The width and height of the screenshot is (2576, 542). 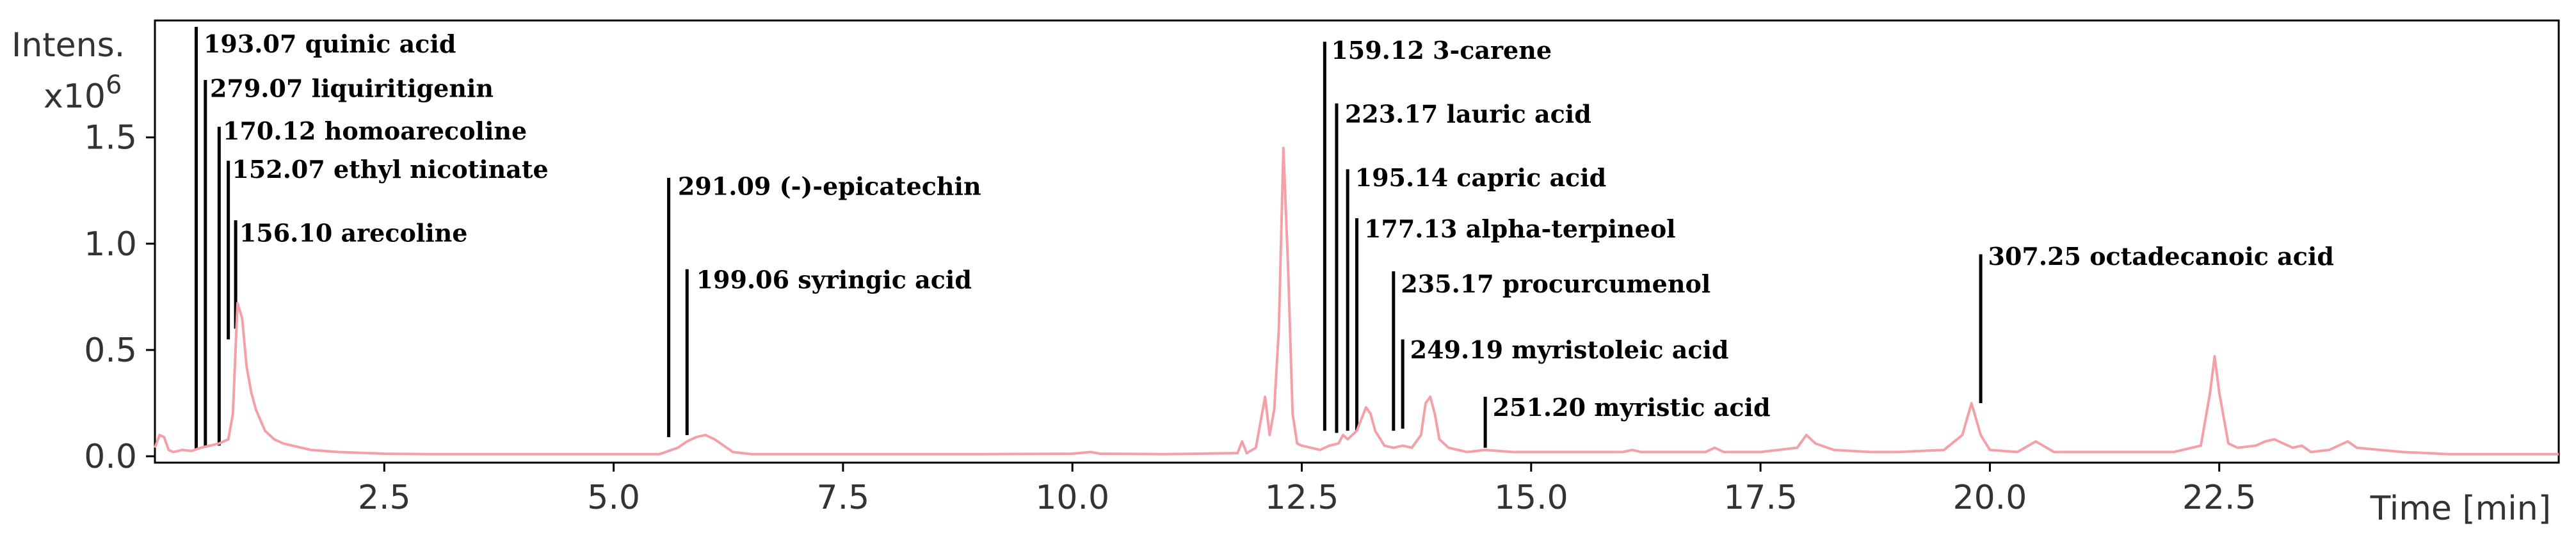 What do you see at coordinates (2219, 498) in the screenshot?
I see `x-tick-label: 22.5` at bounding box center [2219, 498].